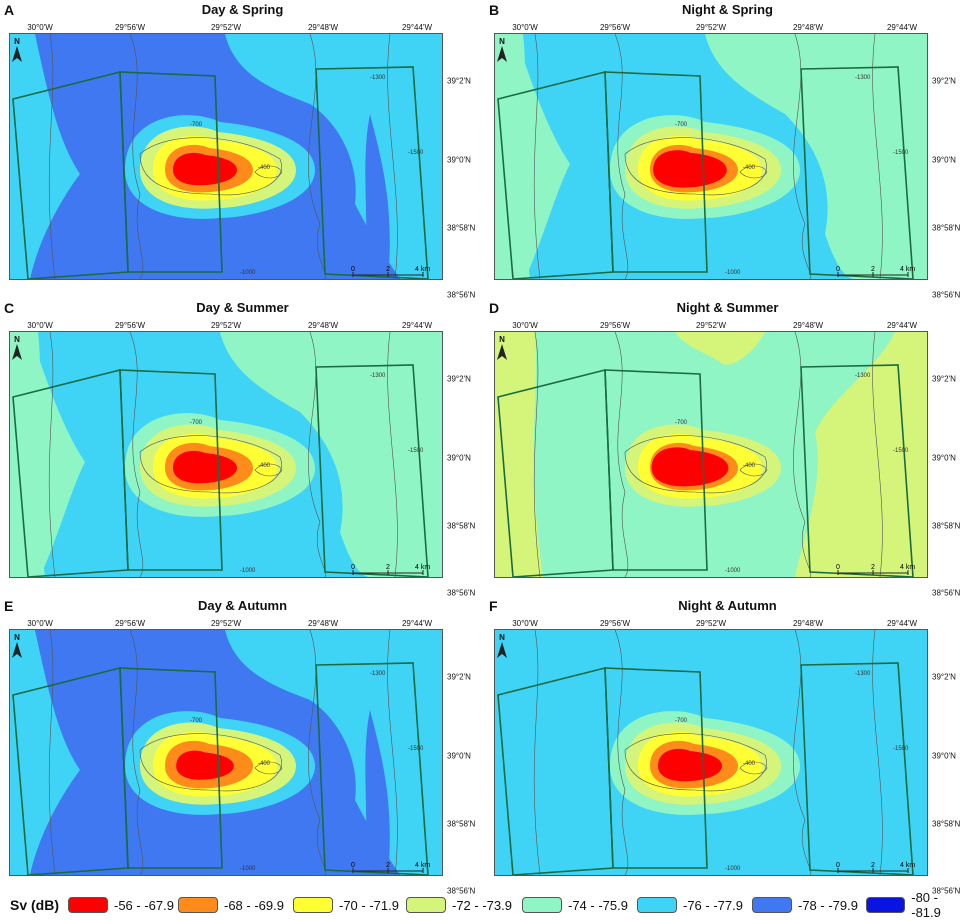  I want to click on legend-label: -80 - -81.9, so click(926, 905).